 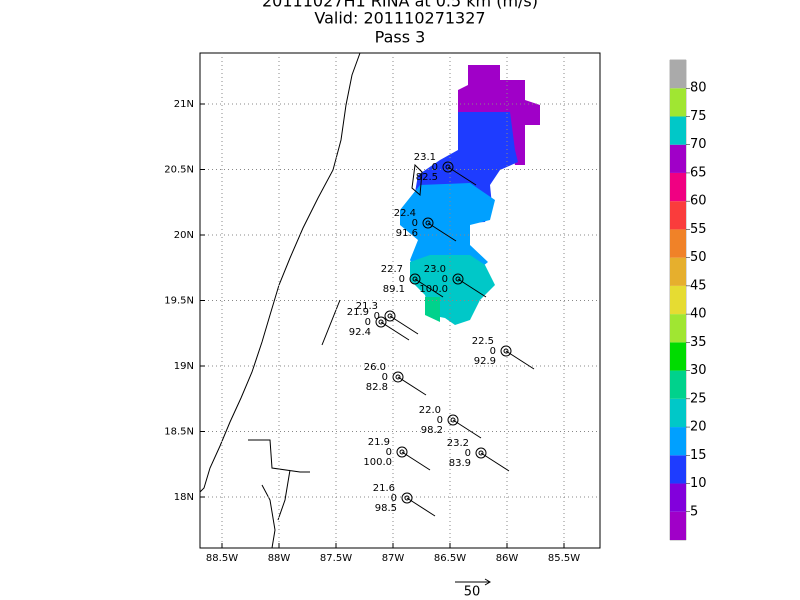 I want to click on station-label: 22.0, so click(x=430, y=410).